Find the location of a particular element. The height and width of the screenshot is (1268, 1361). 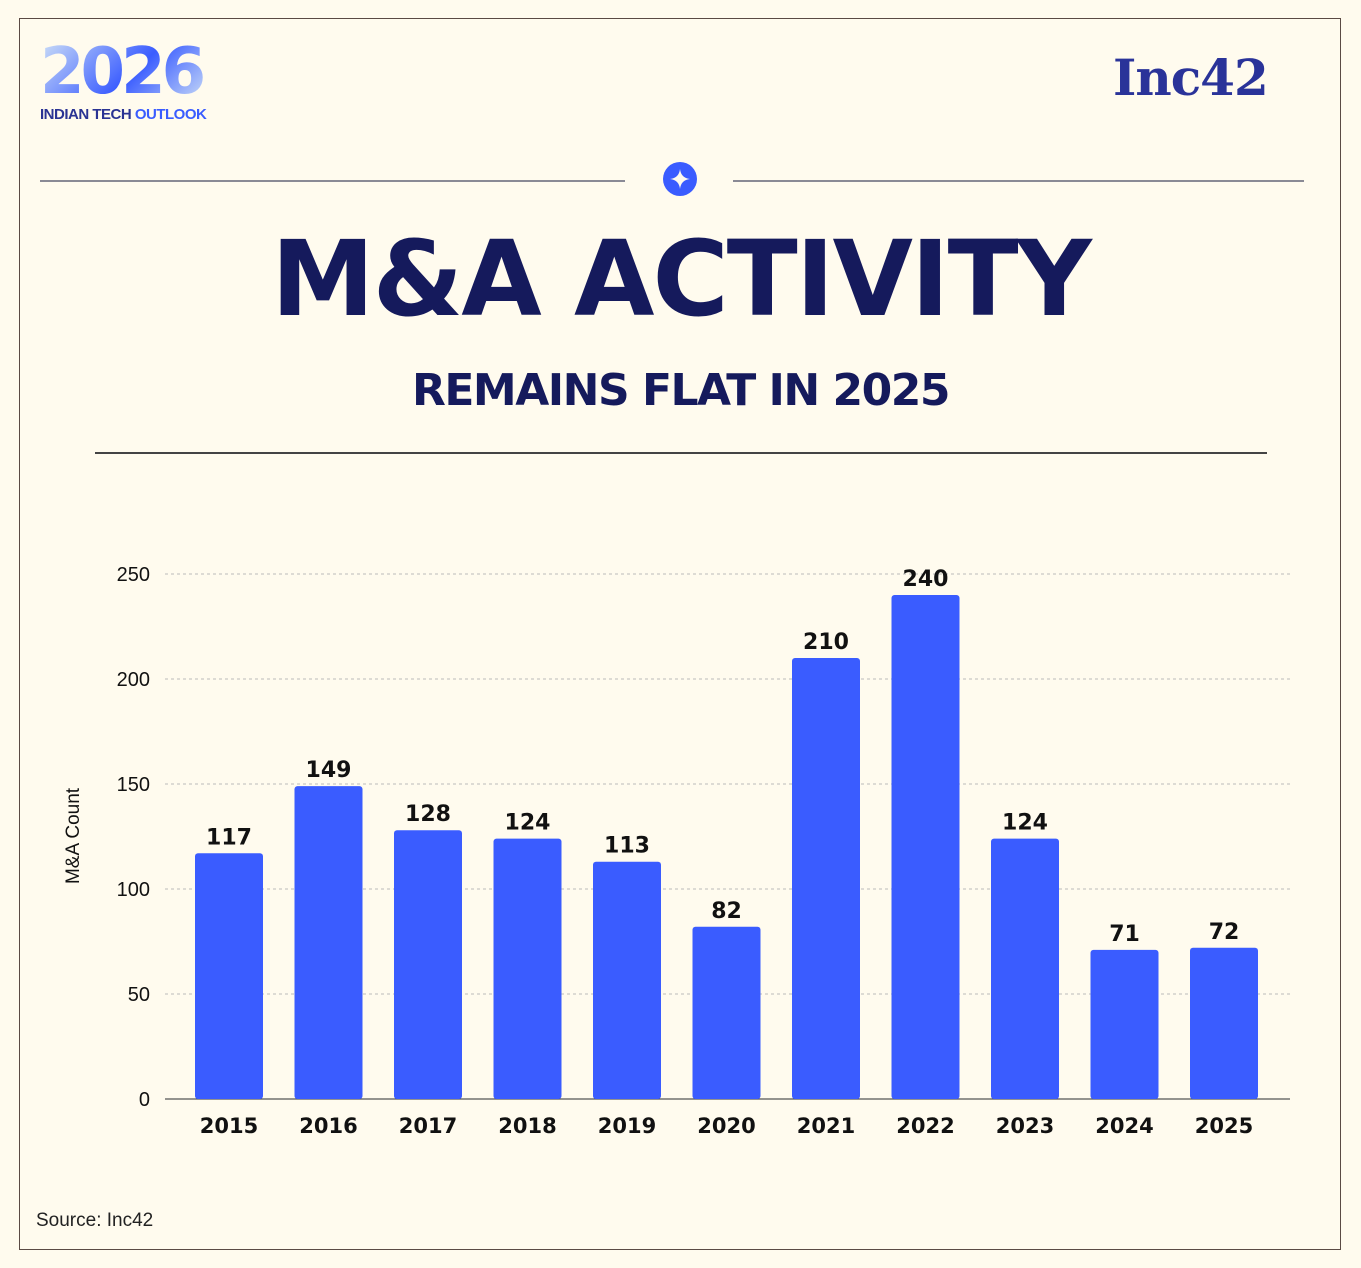

bar-2025 is located at coordinates (1224, 1023).